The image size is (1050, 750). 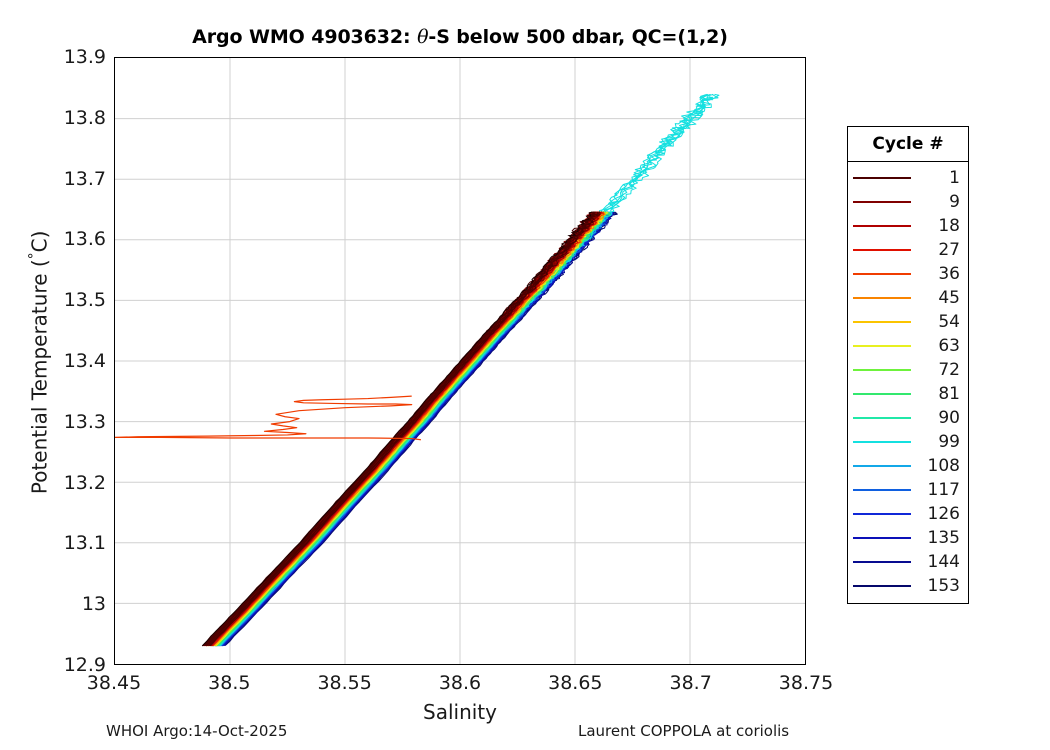 I want to click on y-tick-label: 13.2, so click(x=84, y=482).